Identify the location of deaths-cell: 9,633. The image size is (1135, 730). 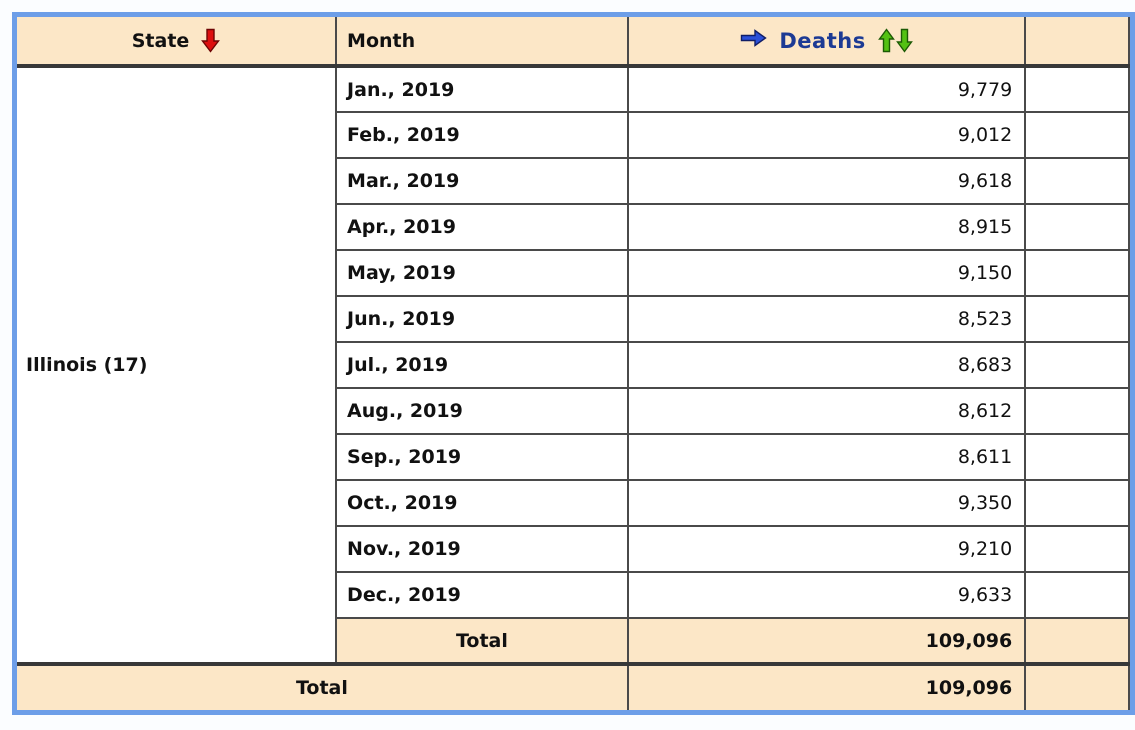
(827, 595).